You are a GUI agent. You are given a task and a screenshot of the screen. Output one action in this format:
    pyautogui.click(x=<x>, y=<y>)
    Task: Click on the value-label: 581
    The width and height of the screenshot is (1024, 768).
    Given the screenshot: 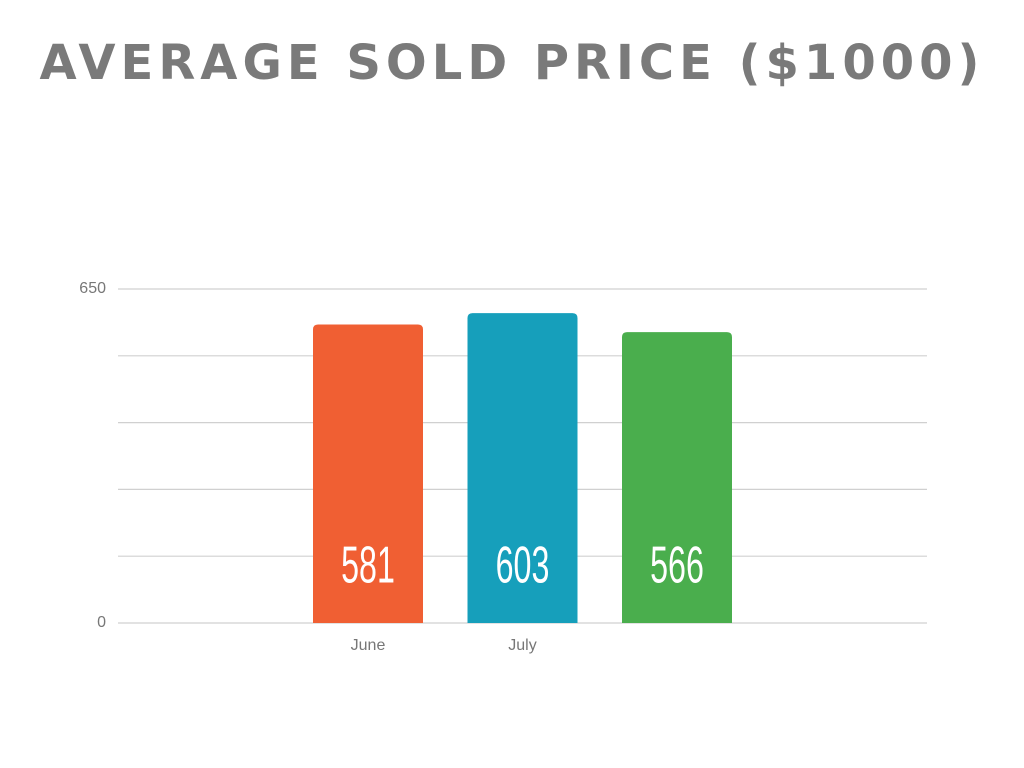 What is the action you would take?
    pyautogui.click(x=368, y=566)
    